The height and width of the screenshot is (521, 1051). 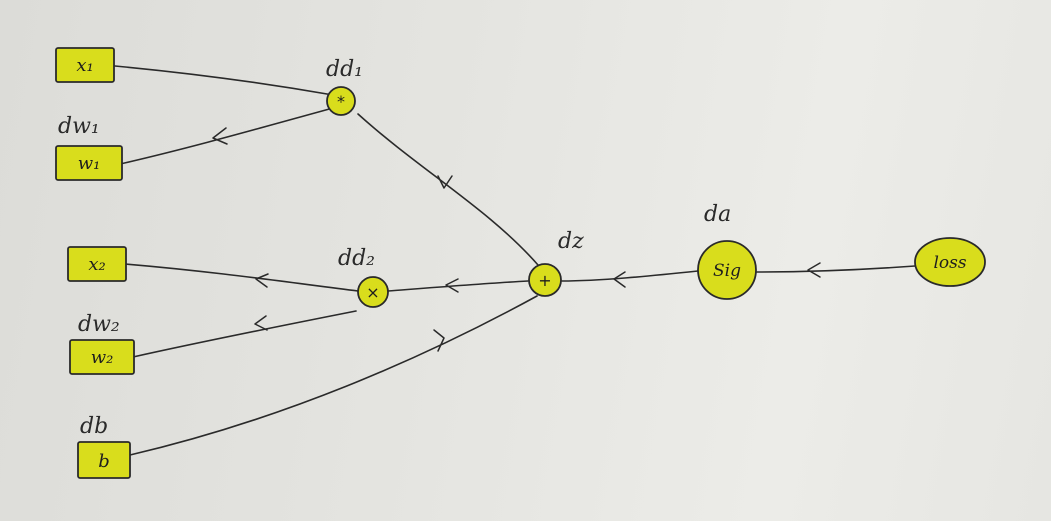 What do you see at coordinates (94, 426) in the screenshot?
I see `label-db: db` at bounding box center [94, 426].